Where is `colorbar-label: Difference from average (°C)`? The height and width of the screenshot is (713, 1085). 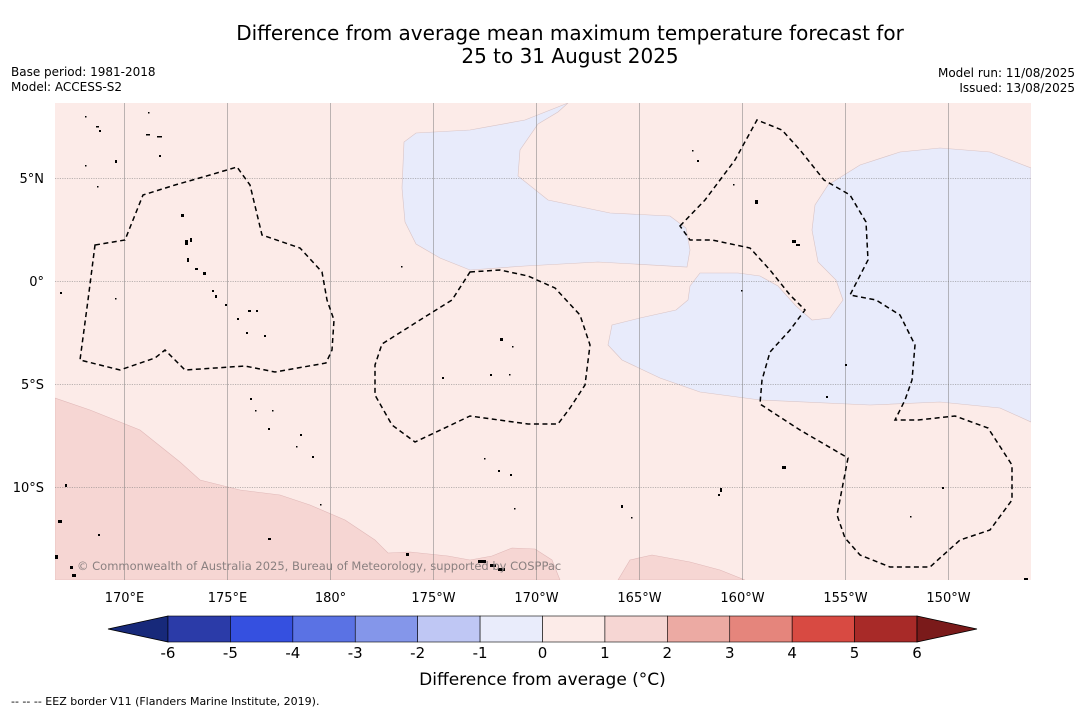 colorbar-label: Difference from average (°C) is located at coordinates (542, 680).